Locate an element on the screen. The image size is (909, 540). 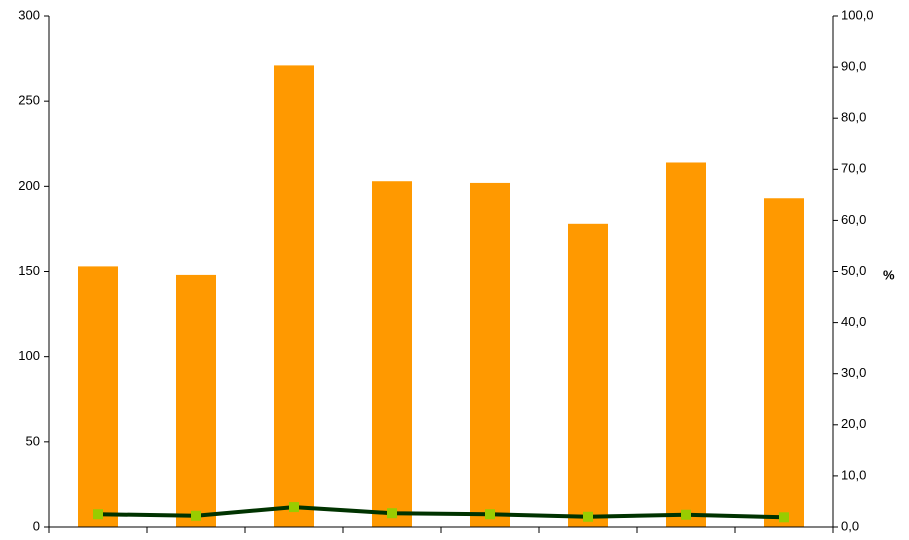
right-tick-label: 40,0 is located at coordinates (853, 321).